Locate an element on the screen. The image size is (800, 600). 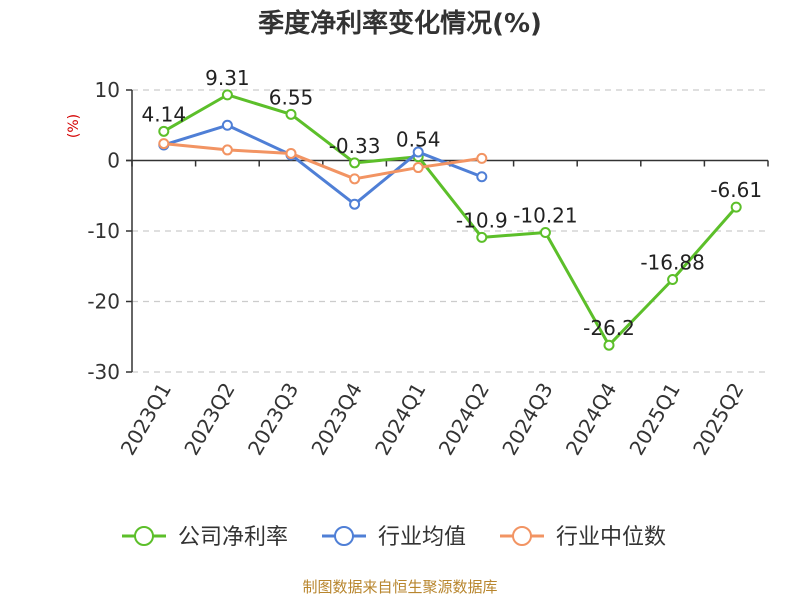
legend-label: 行业中位数 is located at coordinates (611, 537).